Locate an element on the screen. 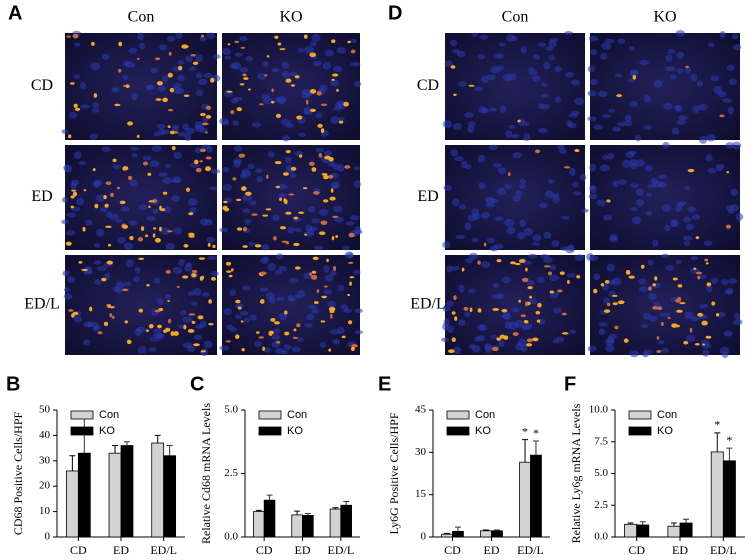 This screenshot has height=560, width=750. x-tick-label: CD is located at coordinates (78, 550).